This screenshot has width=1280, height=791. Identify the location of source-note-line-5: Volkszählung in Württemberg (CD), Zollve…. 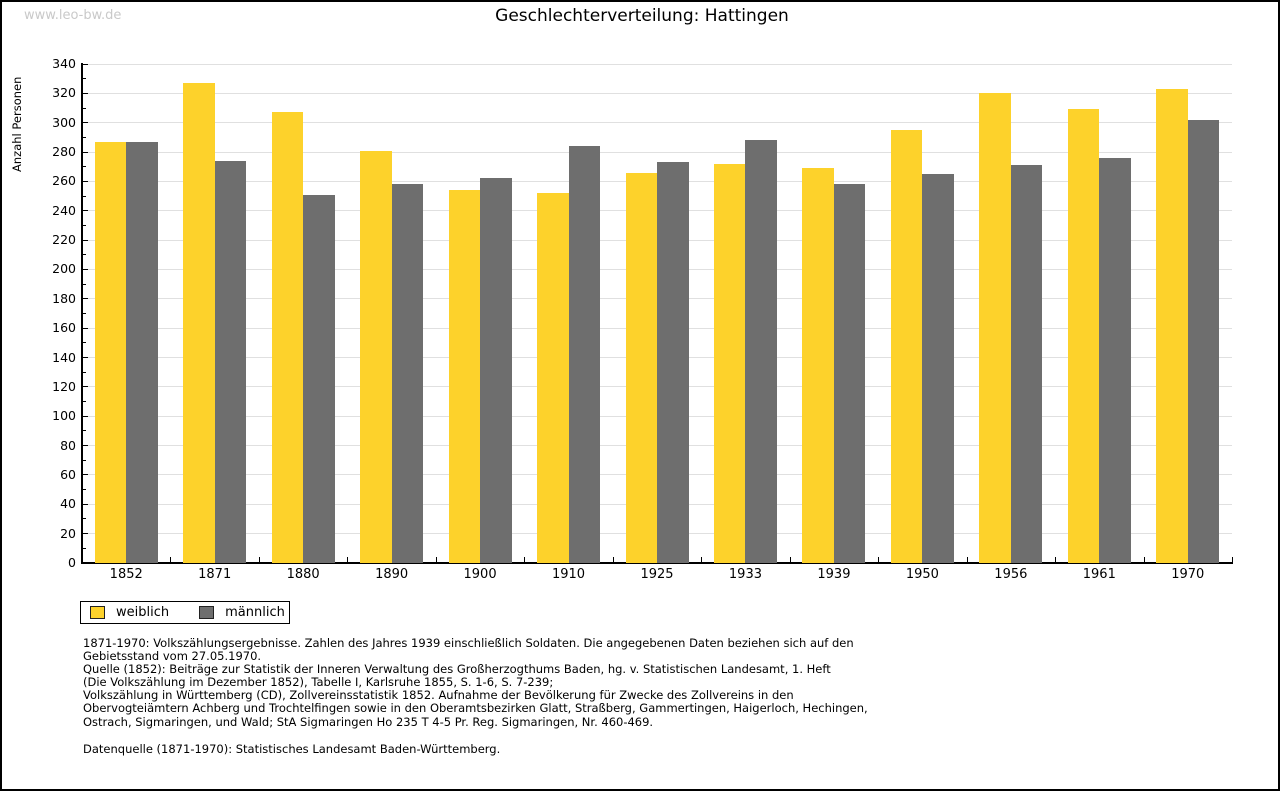
(438, 695).